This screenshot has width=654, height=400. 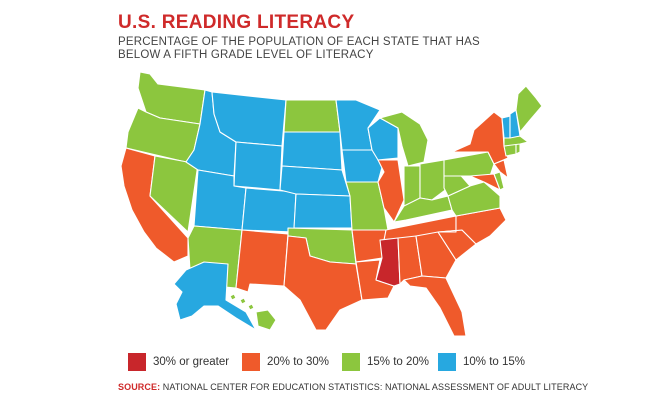 What do you see at coordinates (518, 149) in the screenshot?
I see `state-rhode-island` at bounding box center [518, 149].